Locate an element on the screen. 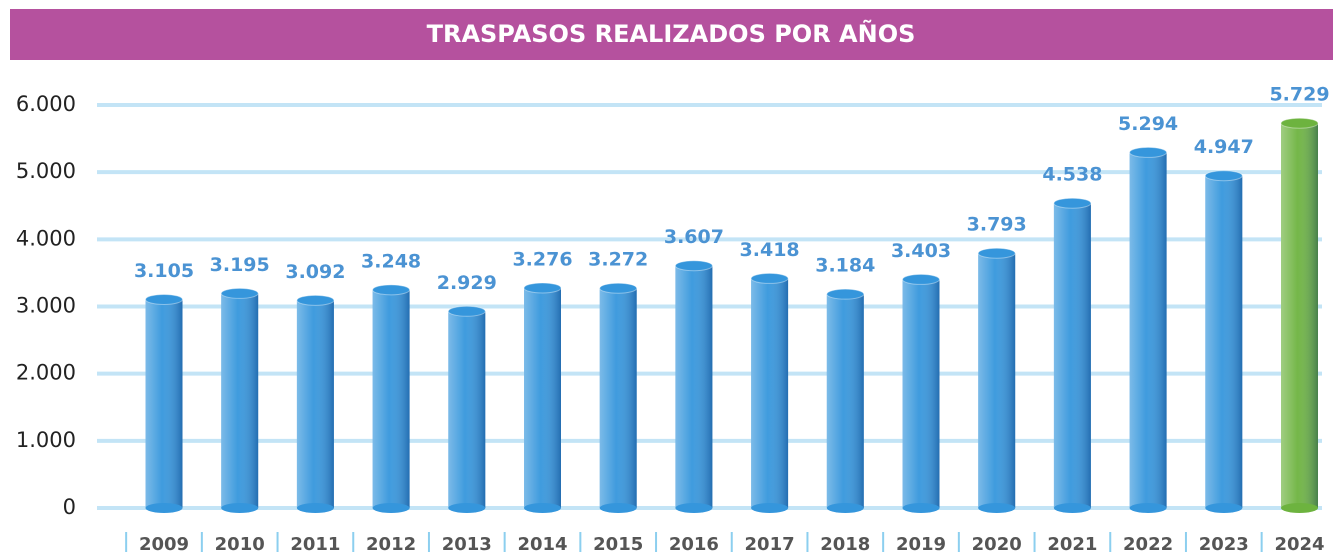 This screenshot has width=1333, height=554. title-banner is located at coordinates (671, 34).